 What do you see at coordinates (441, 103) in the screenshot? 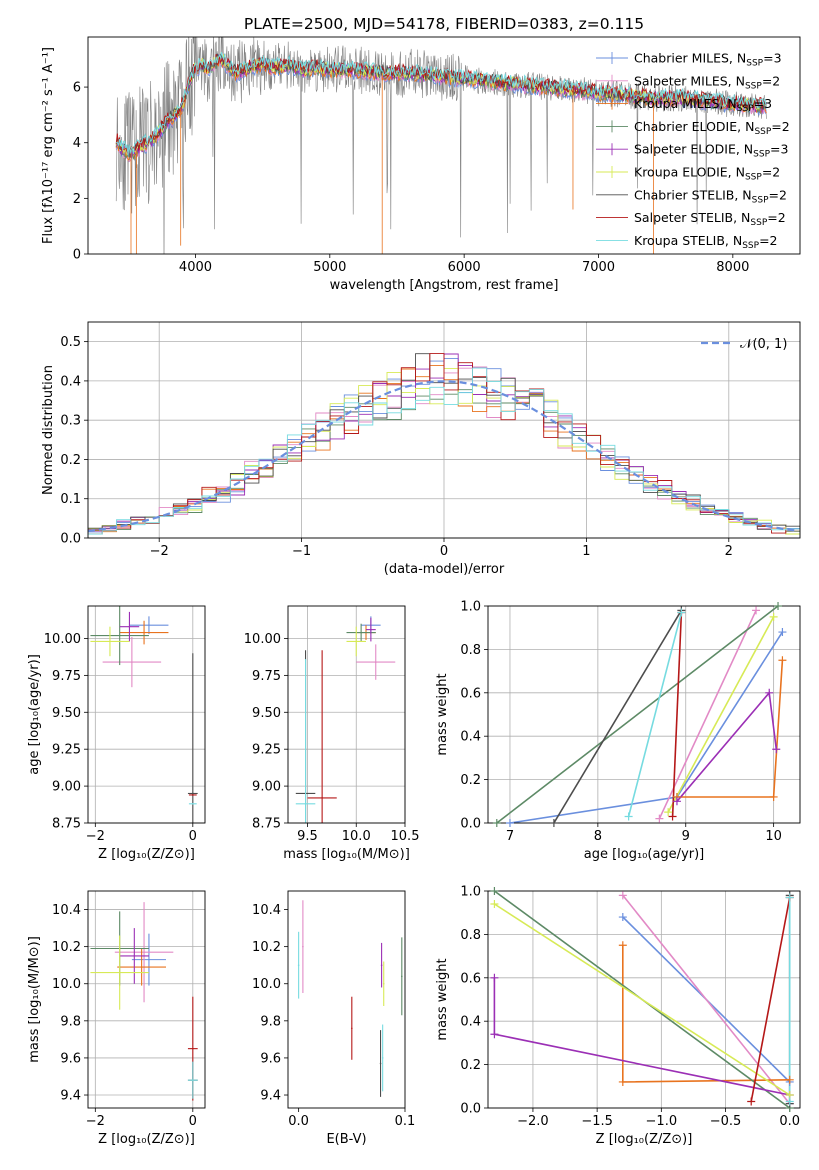
I see `model-spectrum-line` at bounding box center [441, 103].